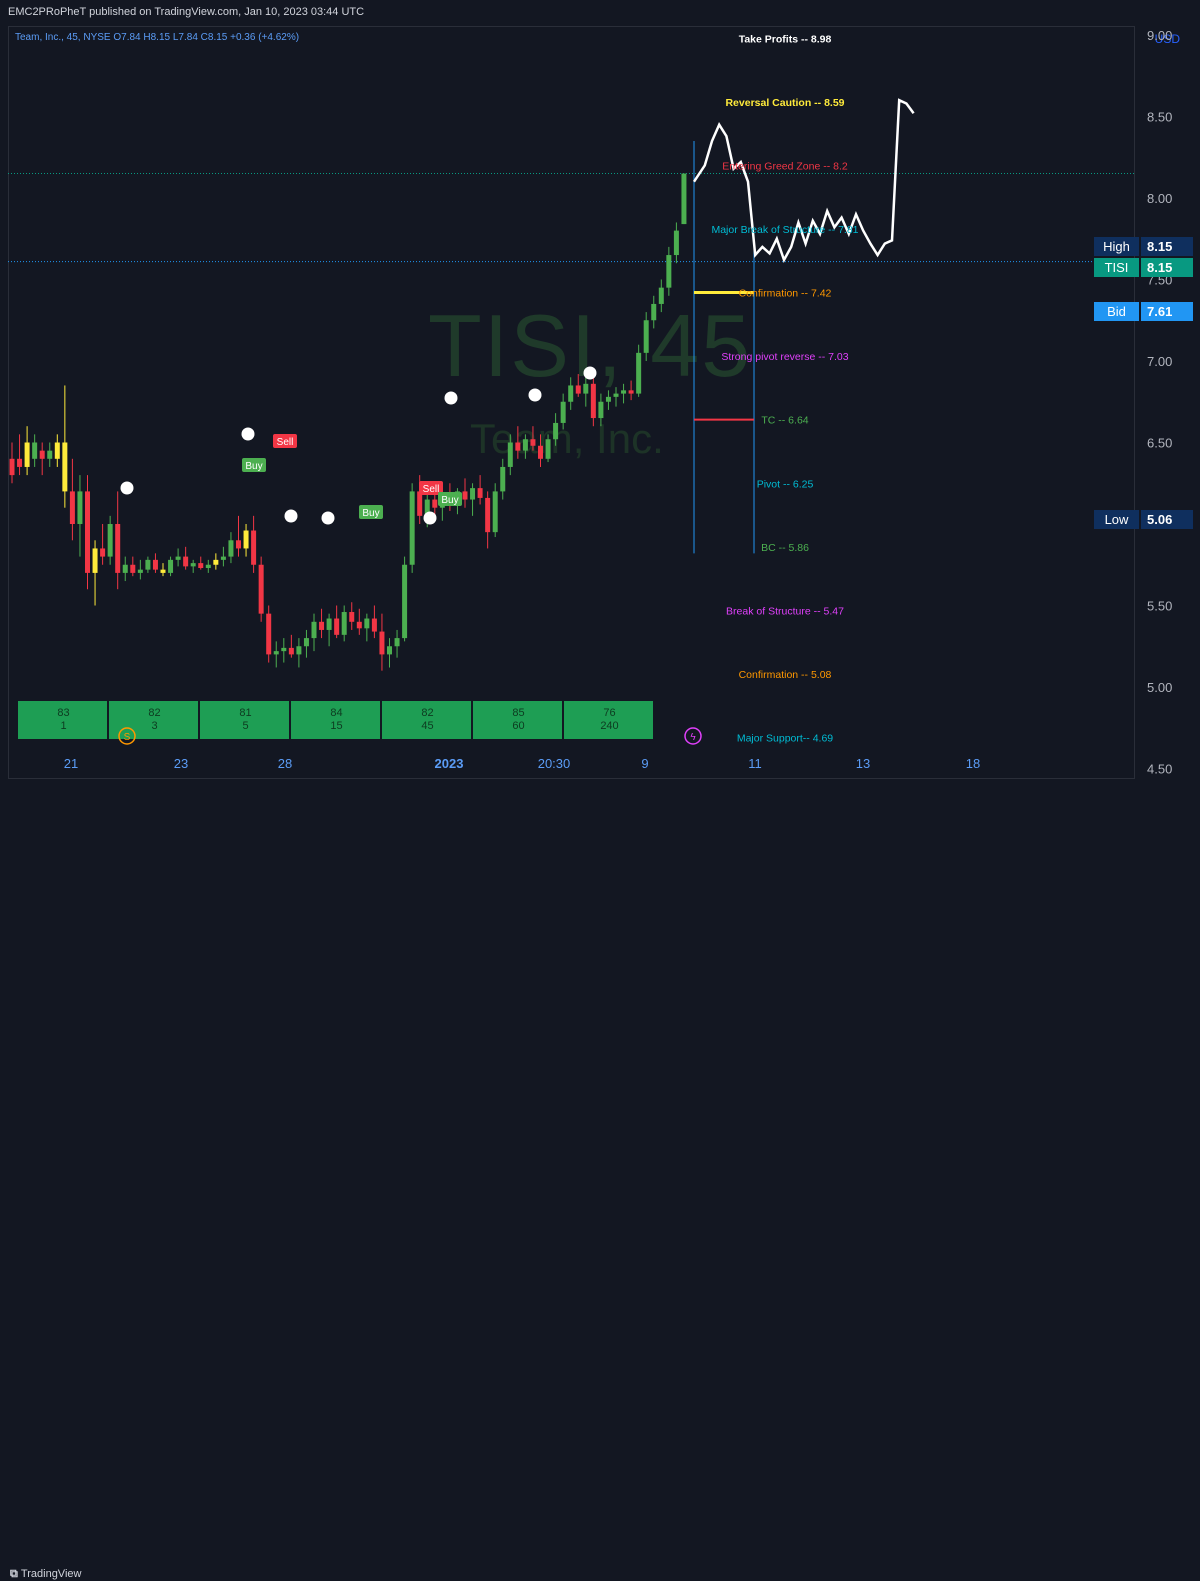  I want to click on price-tag-high: High 8.15, so click(1143, 246).